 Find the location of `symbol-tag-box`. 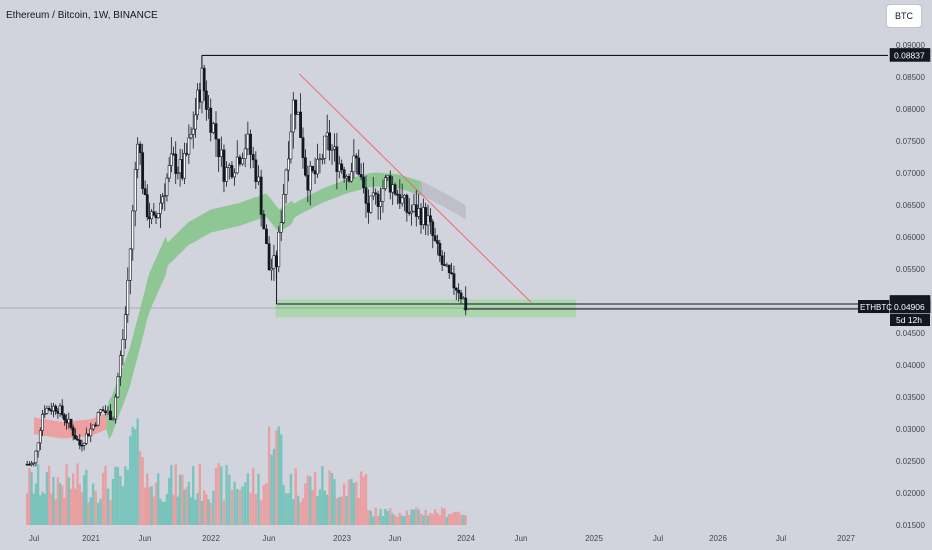

symbol-tag-box is located at coordinates (873, 307).